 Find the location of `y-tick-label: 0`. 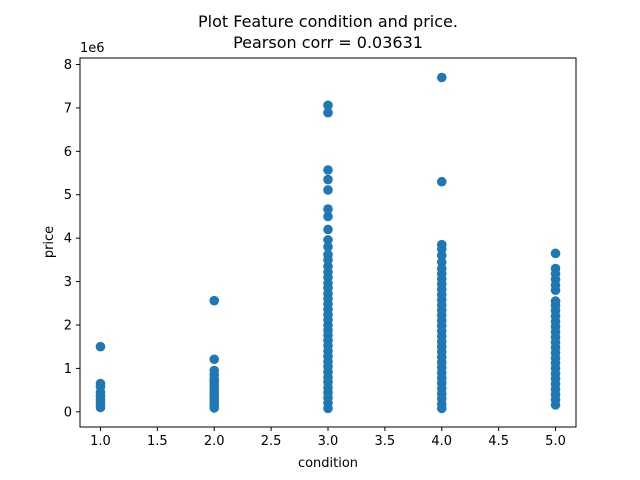

y-tick-label: 0 is located at coordinates (68, 412).